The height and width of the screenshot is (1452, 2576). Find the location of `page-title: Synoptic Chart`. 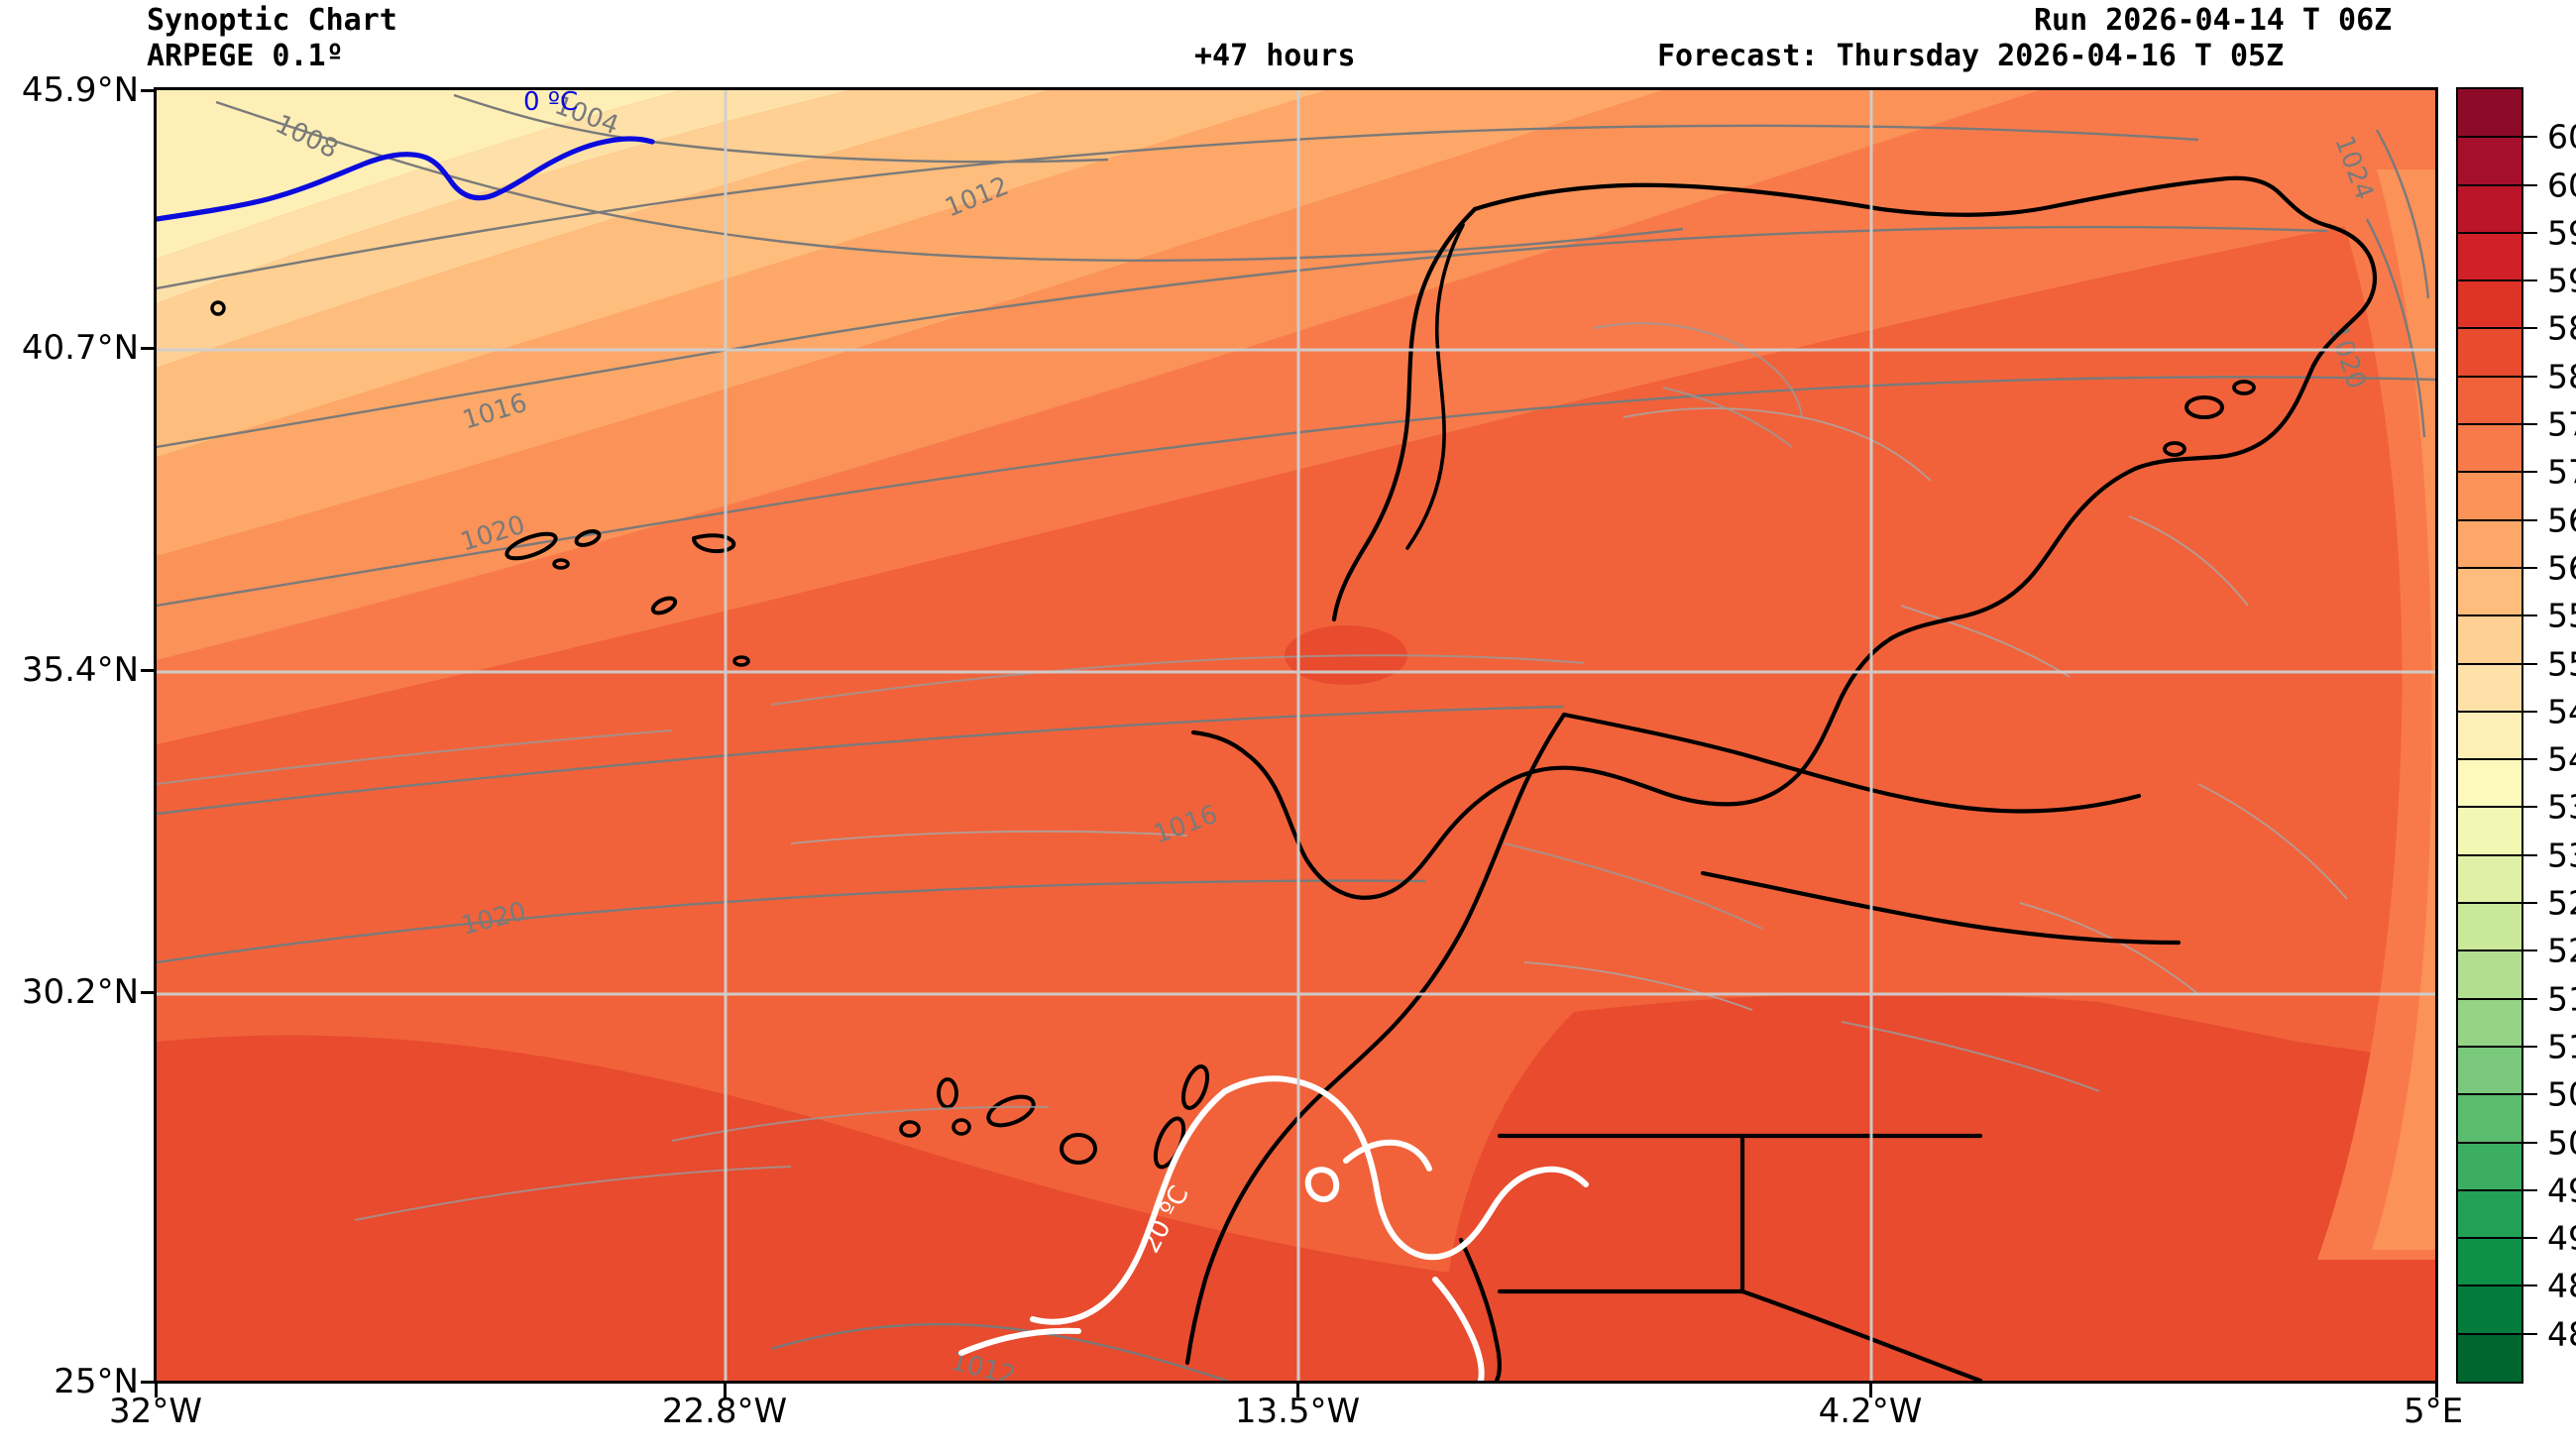

page-title: Synoptic Chart is located at coordinates (272, 20).